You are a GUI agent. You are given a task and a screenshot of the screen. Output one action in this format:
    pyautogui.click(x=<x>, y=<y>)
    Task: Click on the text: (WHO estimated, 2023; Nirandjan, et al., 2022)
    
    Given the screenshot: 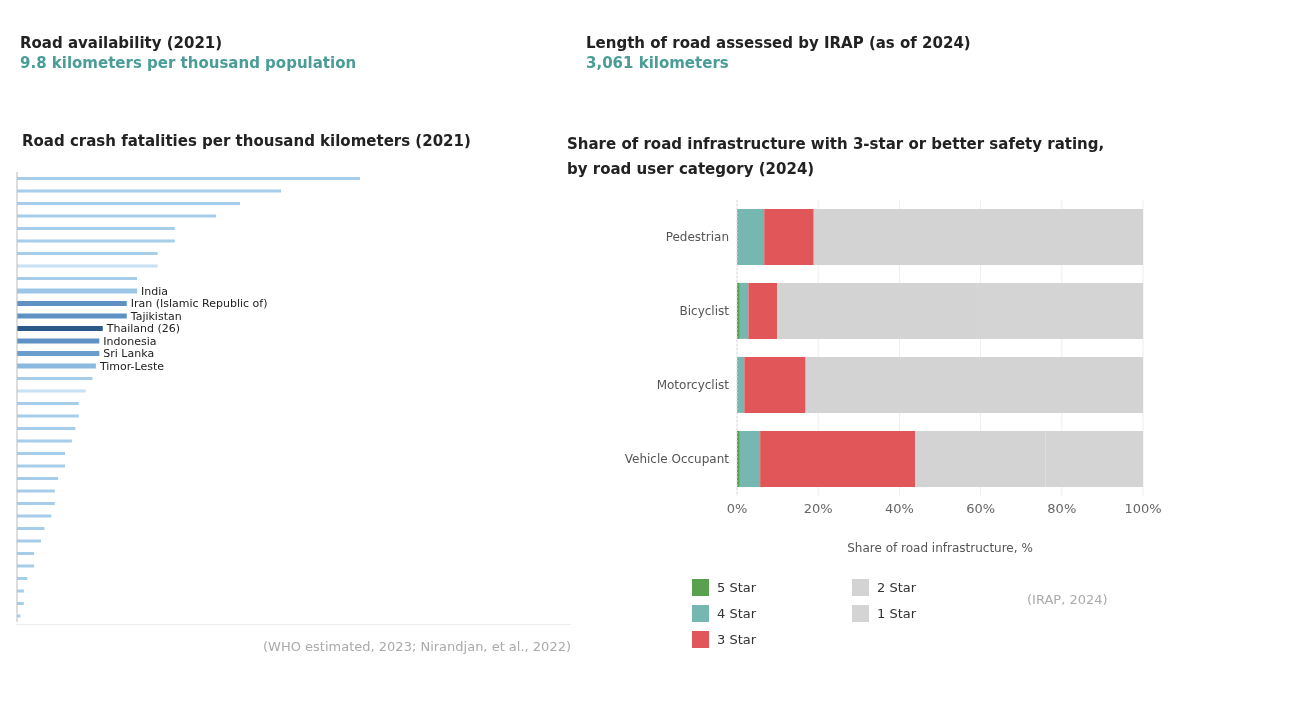 What is the action you would take?
    pyautogui.click(x=416, y=646)
    